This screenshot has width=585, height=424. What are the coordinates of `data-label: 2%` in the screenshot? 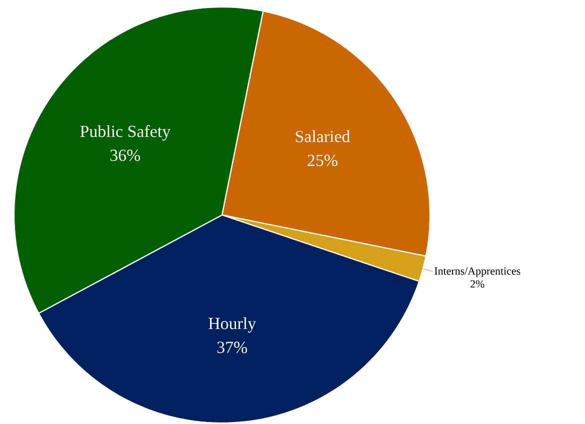 It's located at (477, 284).